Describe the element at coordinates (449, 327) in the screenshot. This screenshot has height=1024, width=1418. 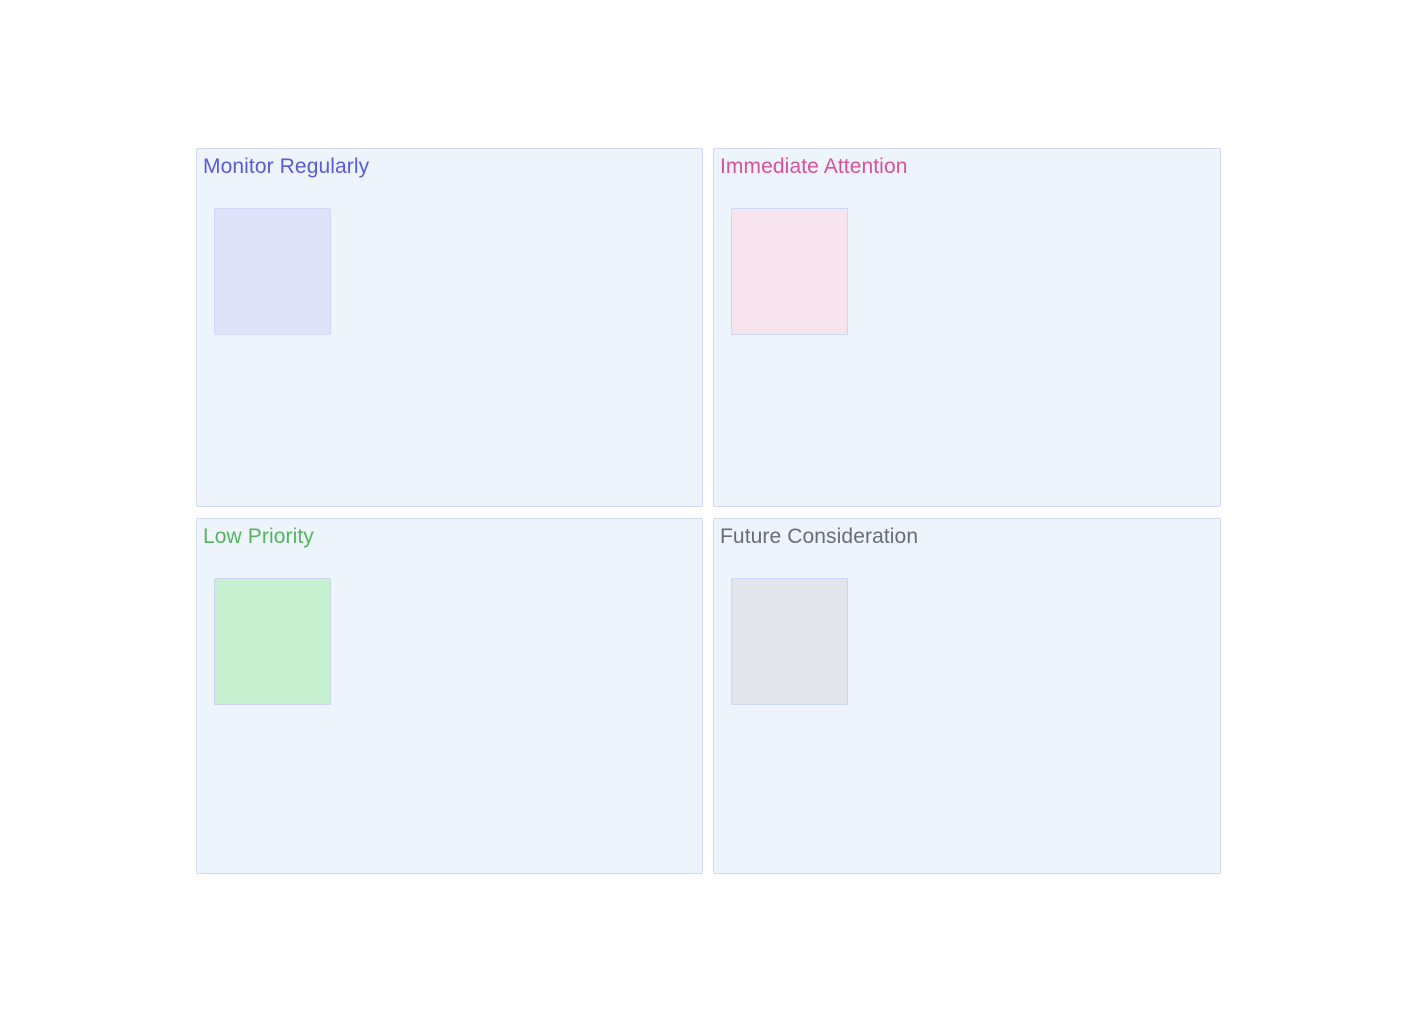
I see `quadrant-monitor-regularly: Monitor Regularly` at that location.